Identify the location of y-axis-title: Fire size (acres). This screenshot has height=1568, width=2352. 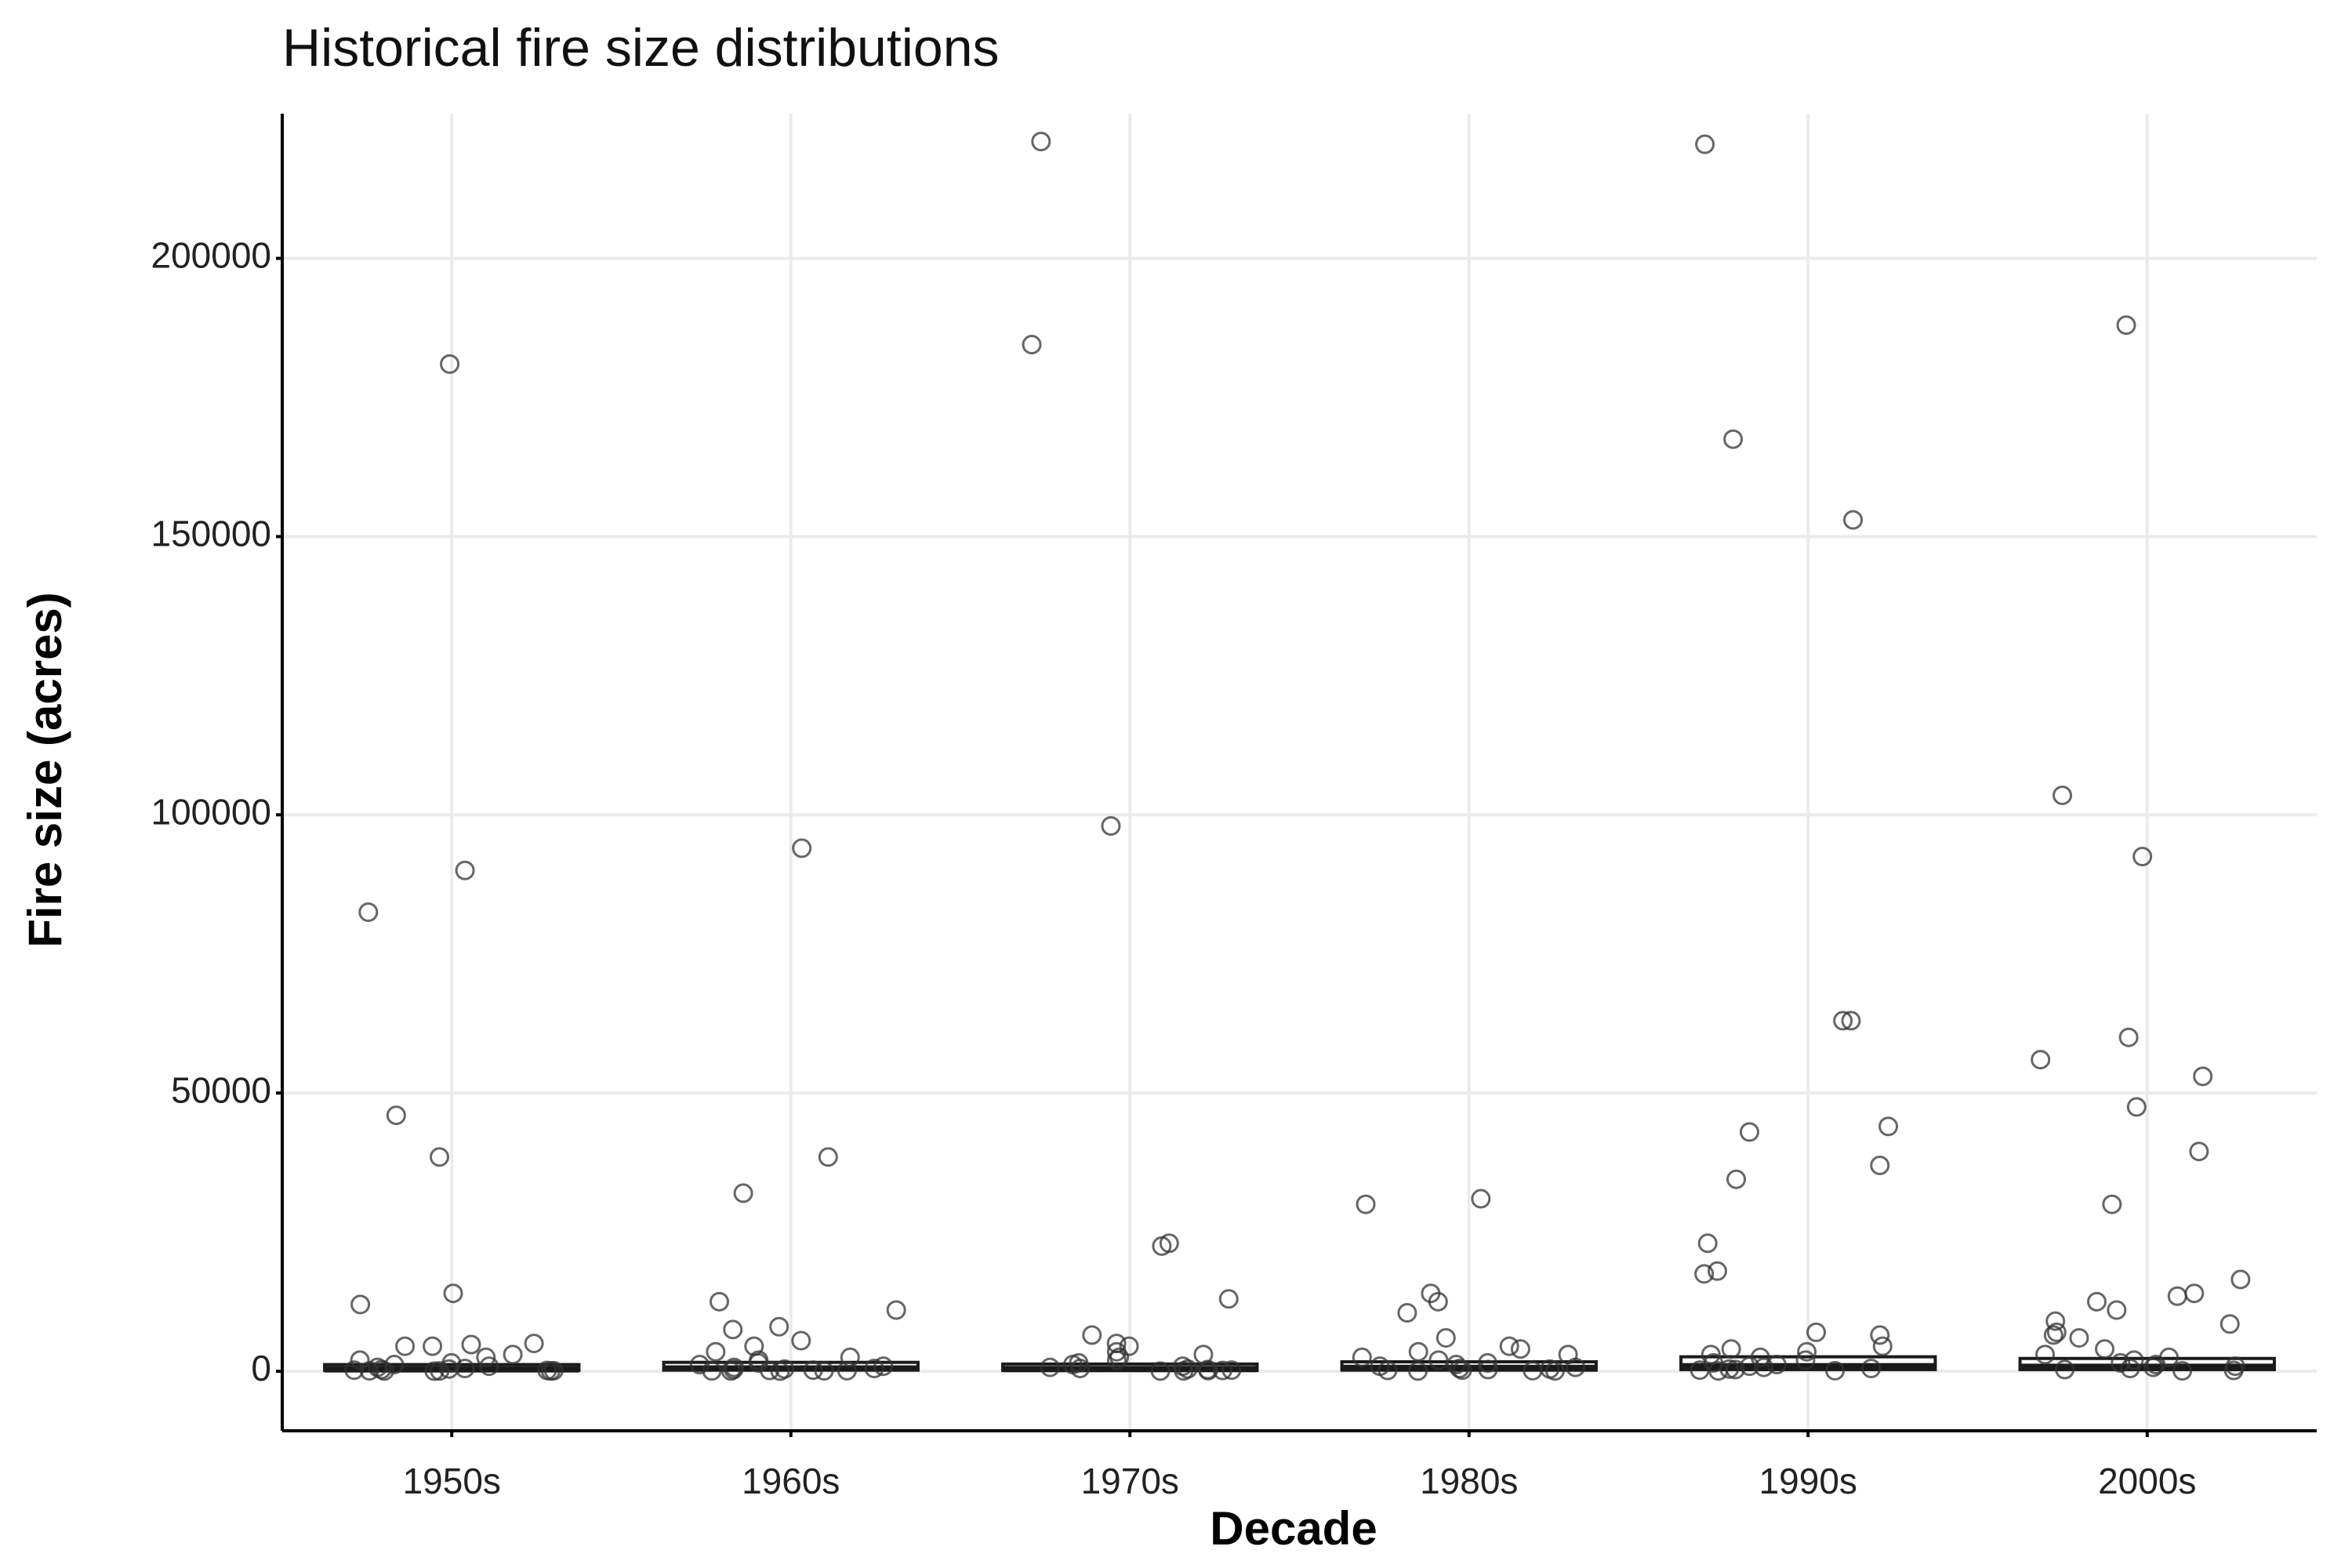
(45, 770).